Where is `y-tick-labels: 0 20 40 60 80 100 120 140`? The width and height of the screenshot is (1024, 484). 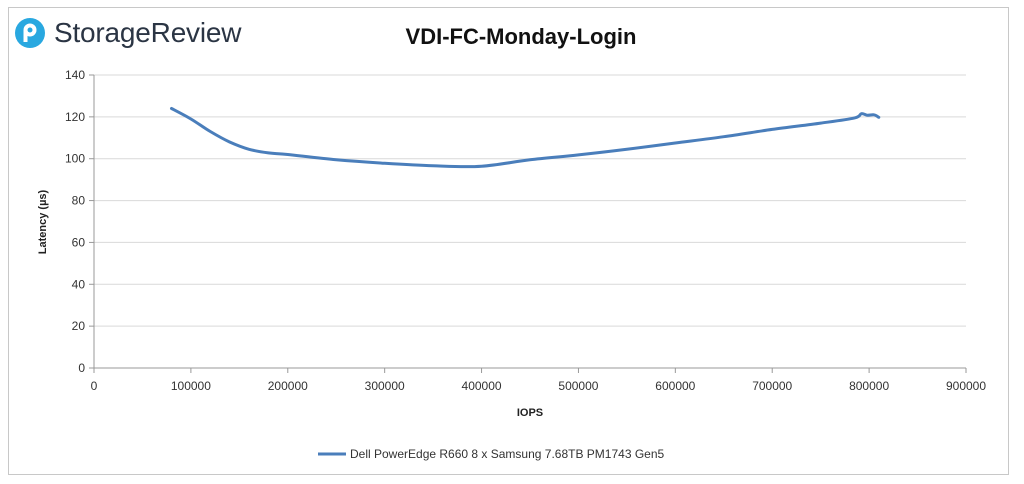
y-tick-labels: 0 20 40 60 80 100 120 140 is located at coordinates (75, 221).